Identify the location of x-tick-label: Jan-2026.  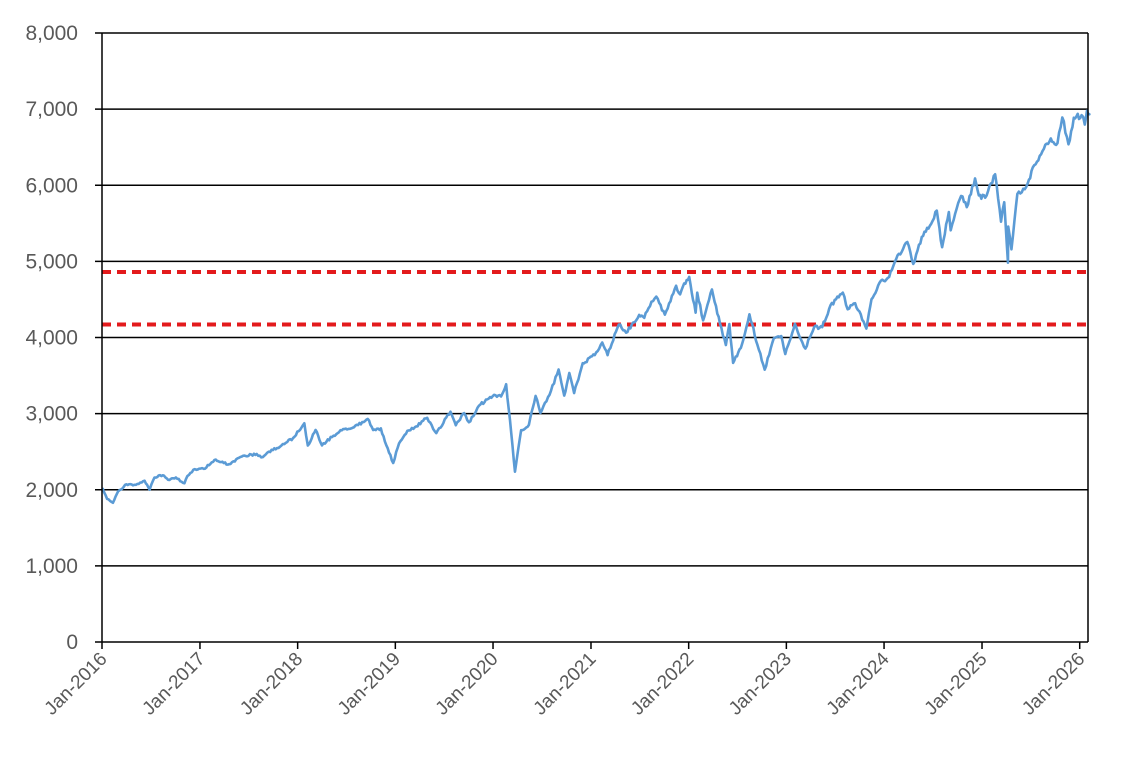
(1053, 684).